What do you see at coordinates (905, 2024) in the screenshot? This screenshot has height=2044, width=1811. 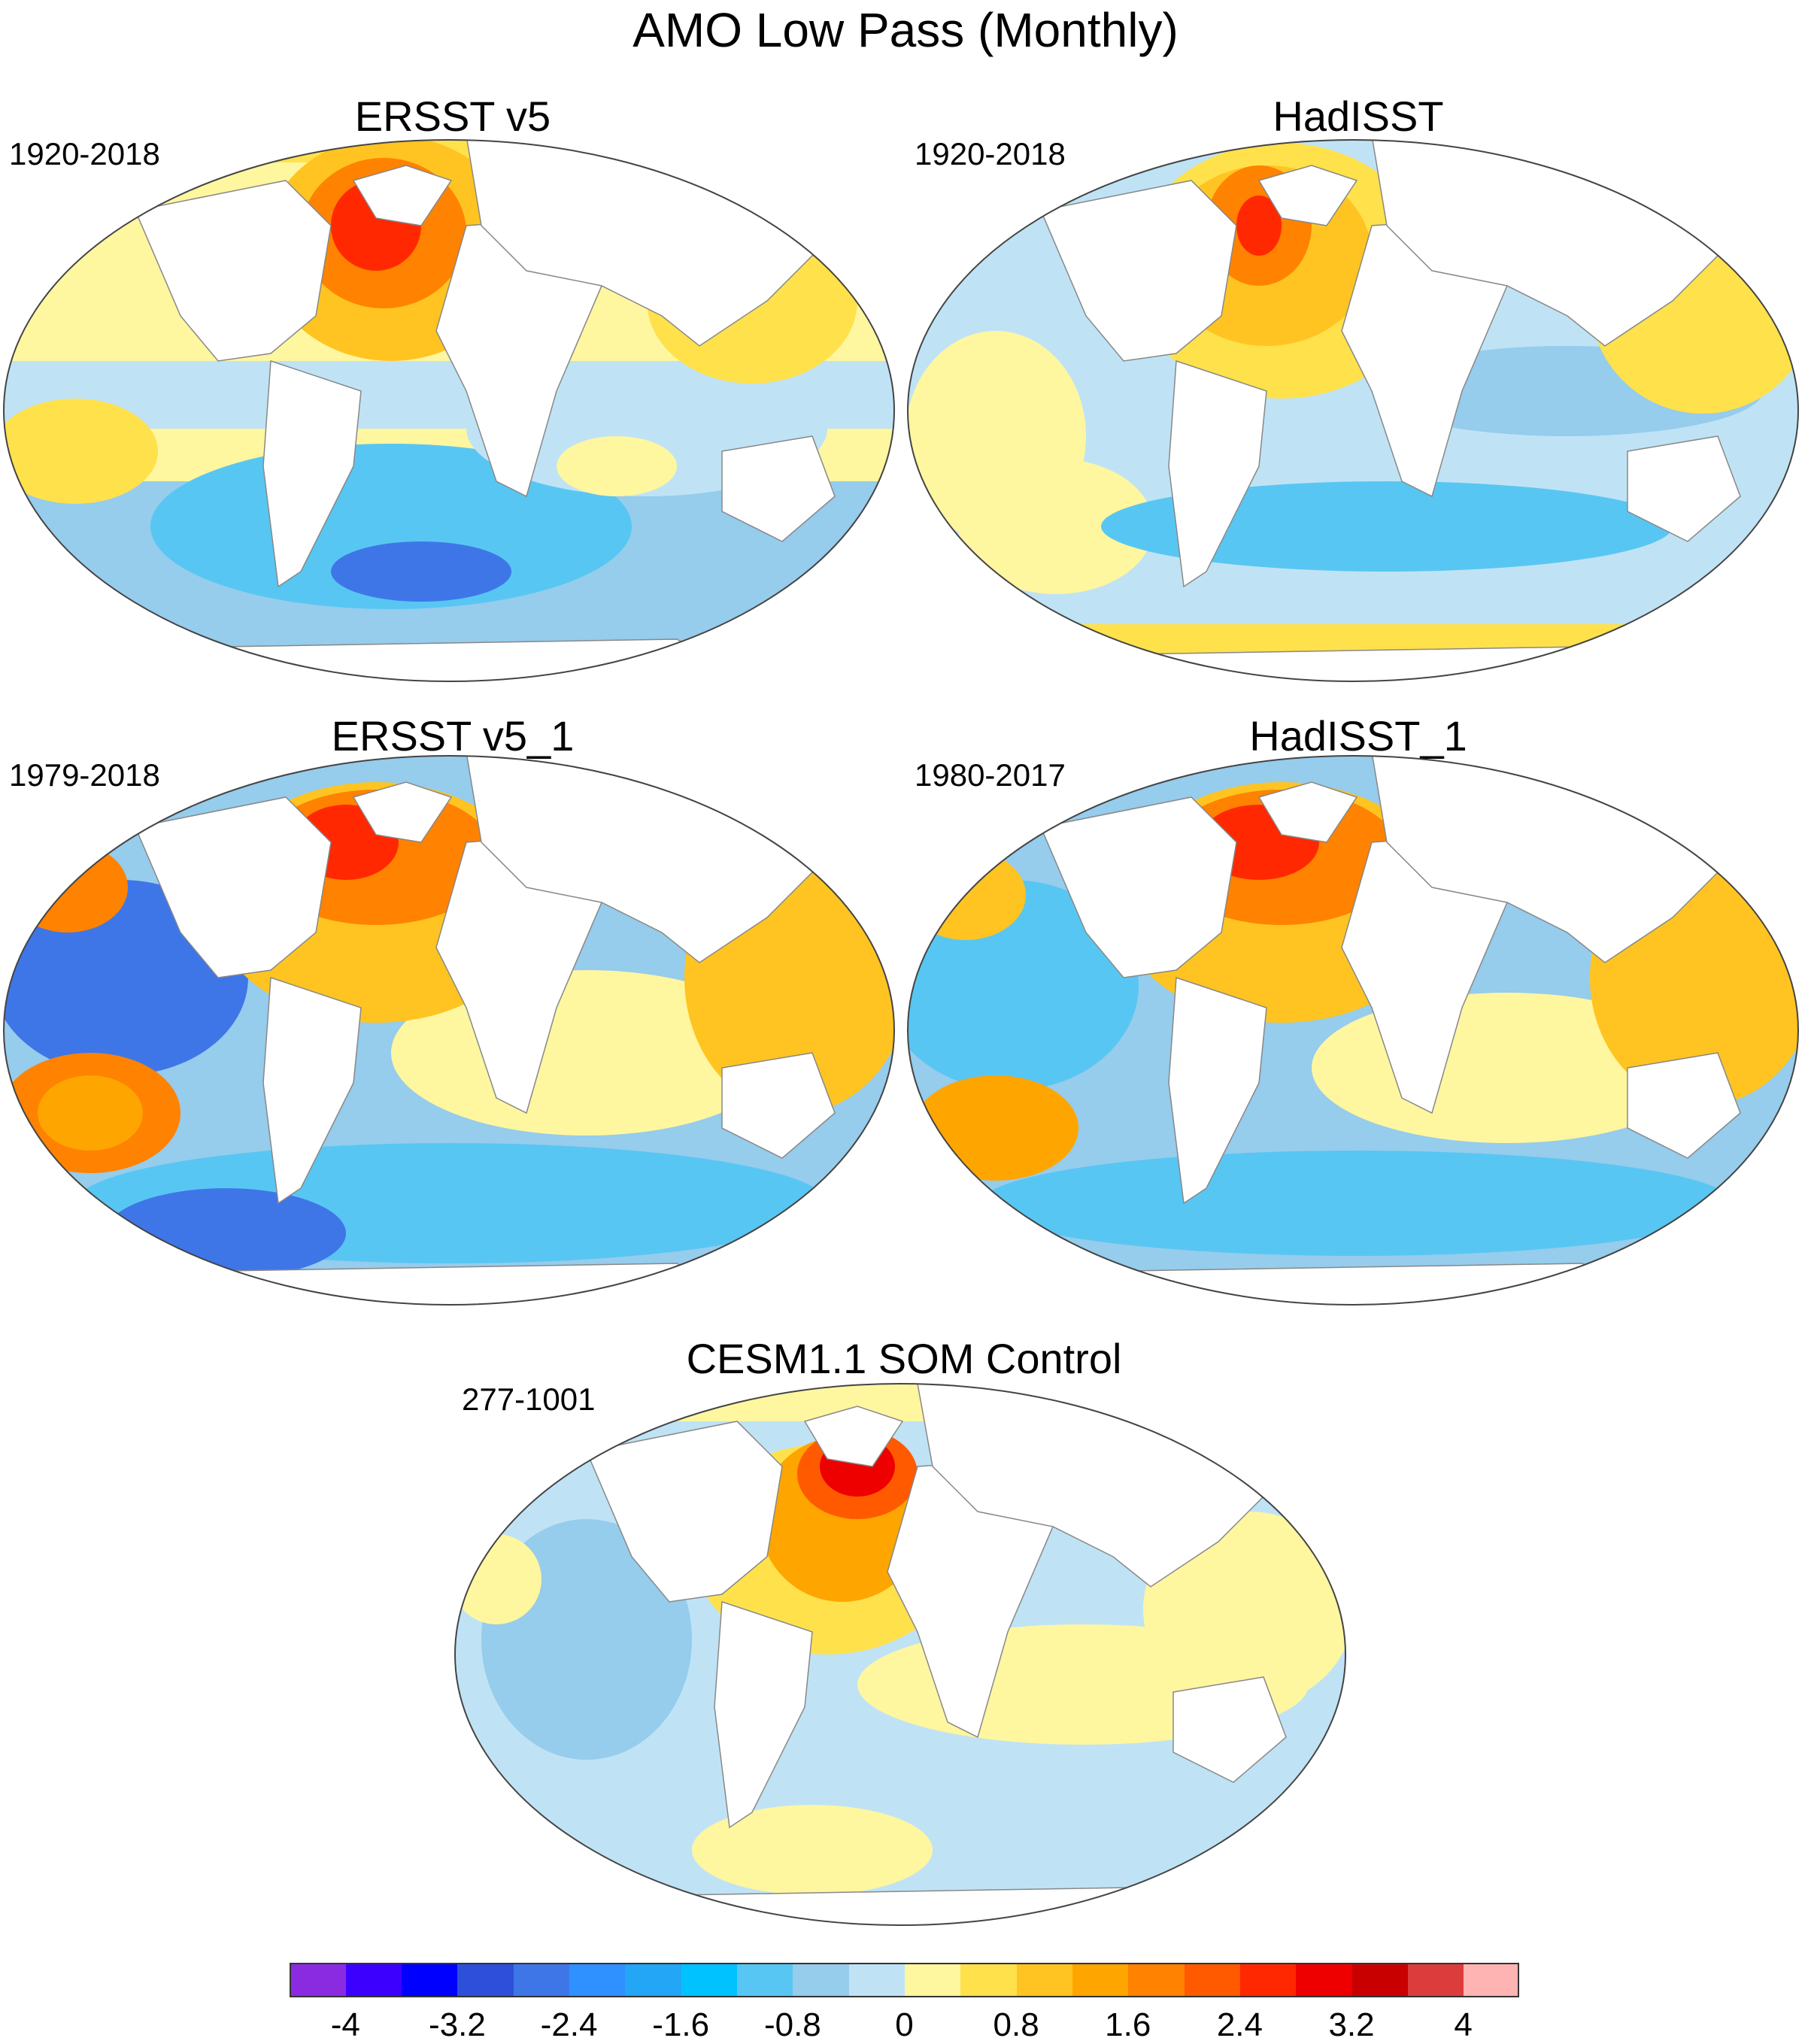 I see `colorbar-tick-label: 0` at bounding box center [905, 2024].